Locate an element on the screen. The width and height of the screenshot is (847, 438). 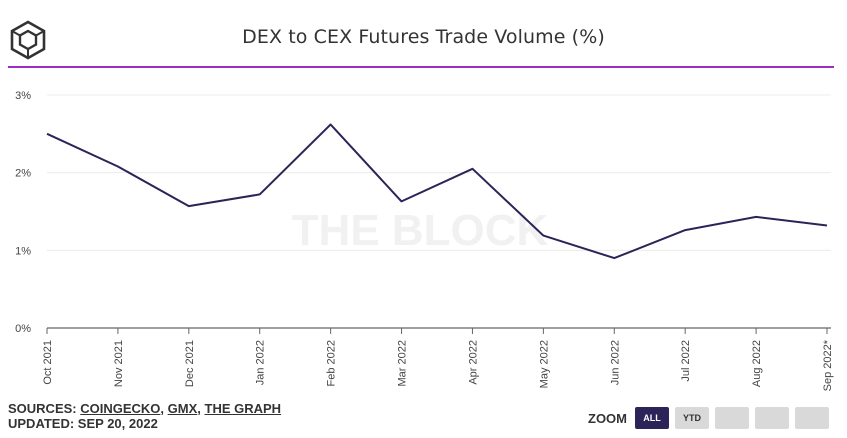
y-tick-label: 1% is located at coordinates (23, 251).